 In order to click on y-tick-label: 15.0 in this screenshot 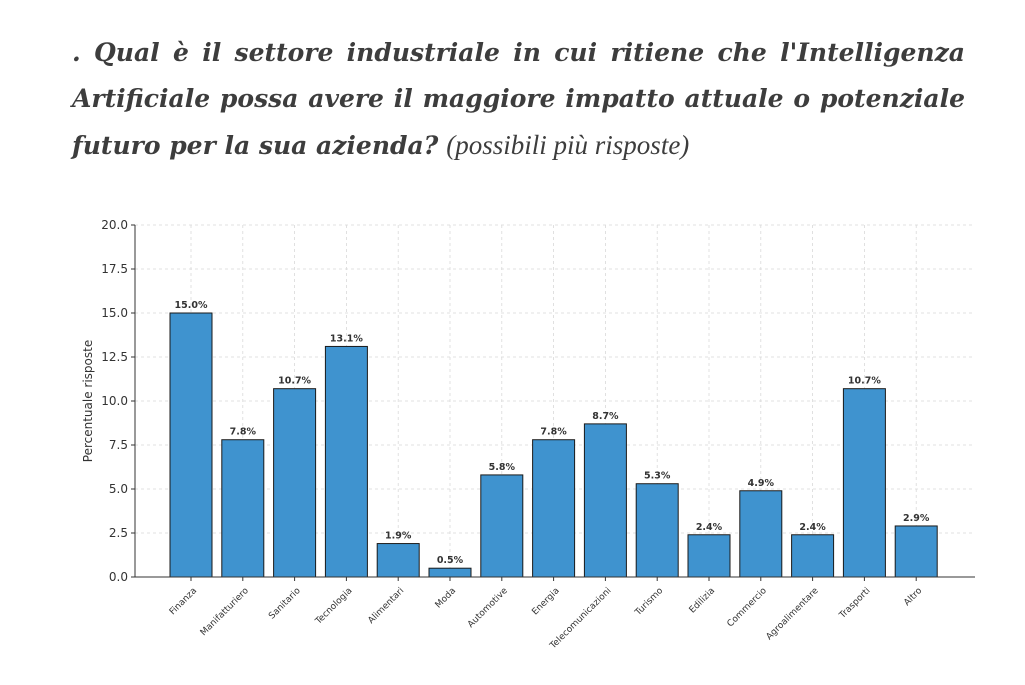, I will do `click(114, 313)`.